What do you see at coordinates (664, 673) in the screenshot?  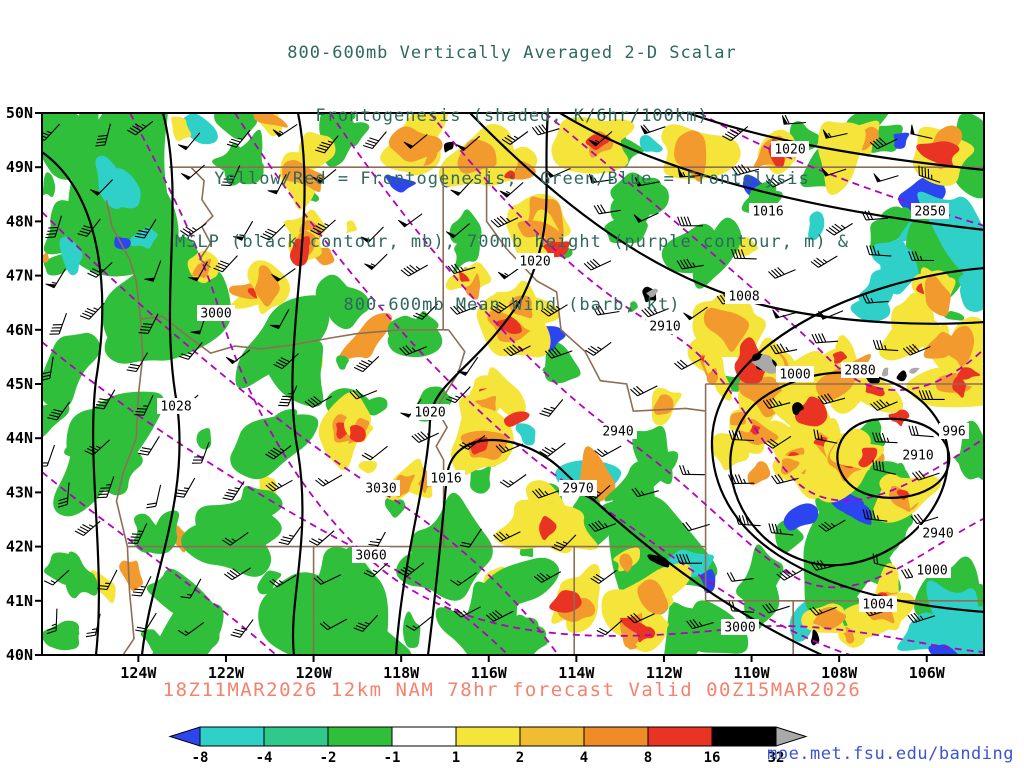 I see `lon-tick-label: 112W` at bounding box center [664, 673].